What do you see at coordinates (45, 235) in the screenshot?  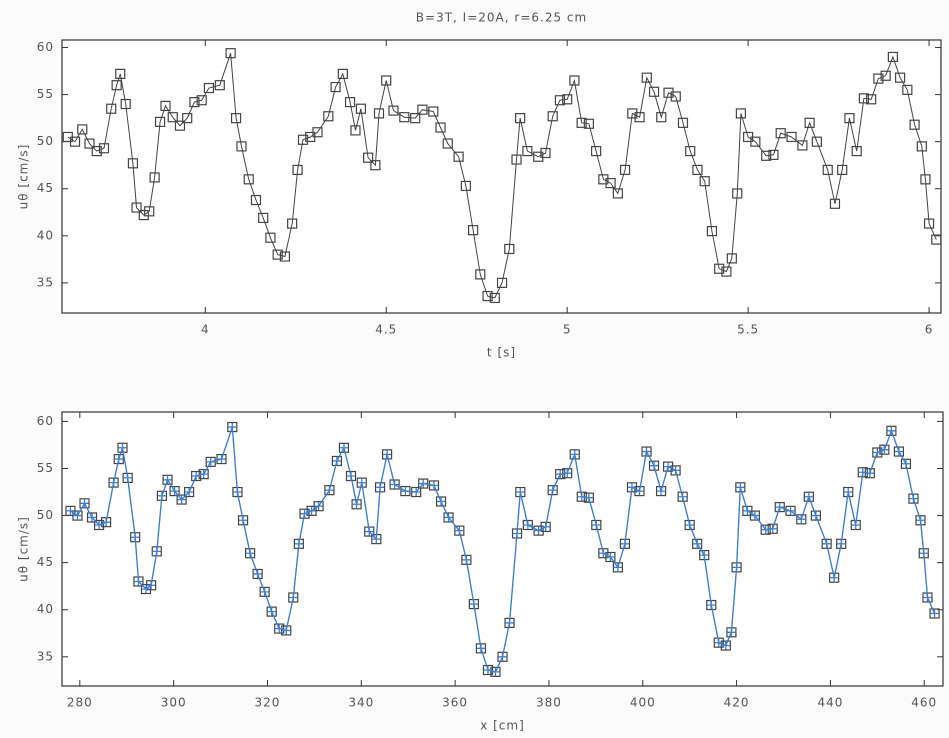 I see `y-tick-label: 40` at bounding box center [45, 235].